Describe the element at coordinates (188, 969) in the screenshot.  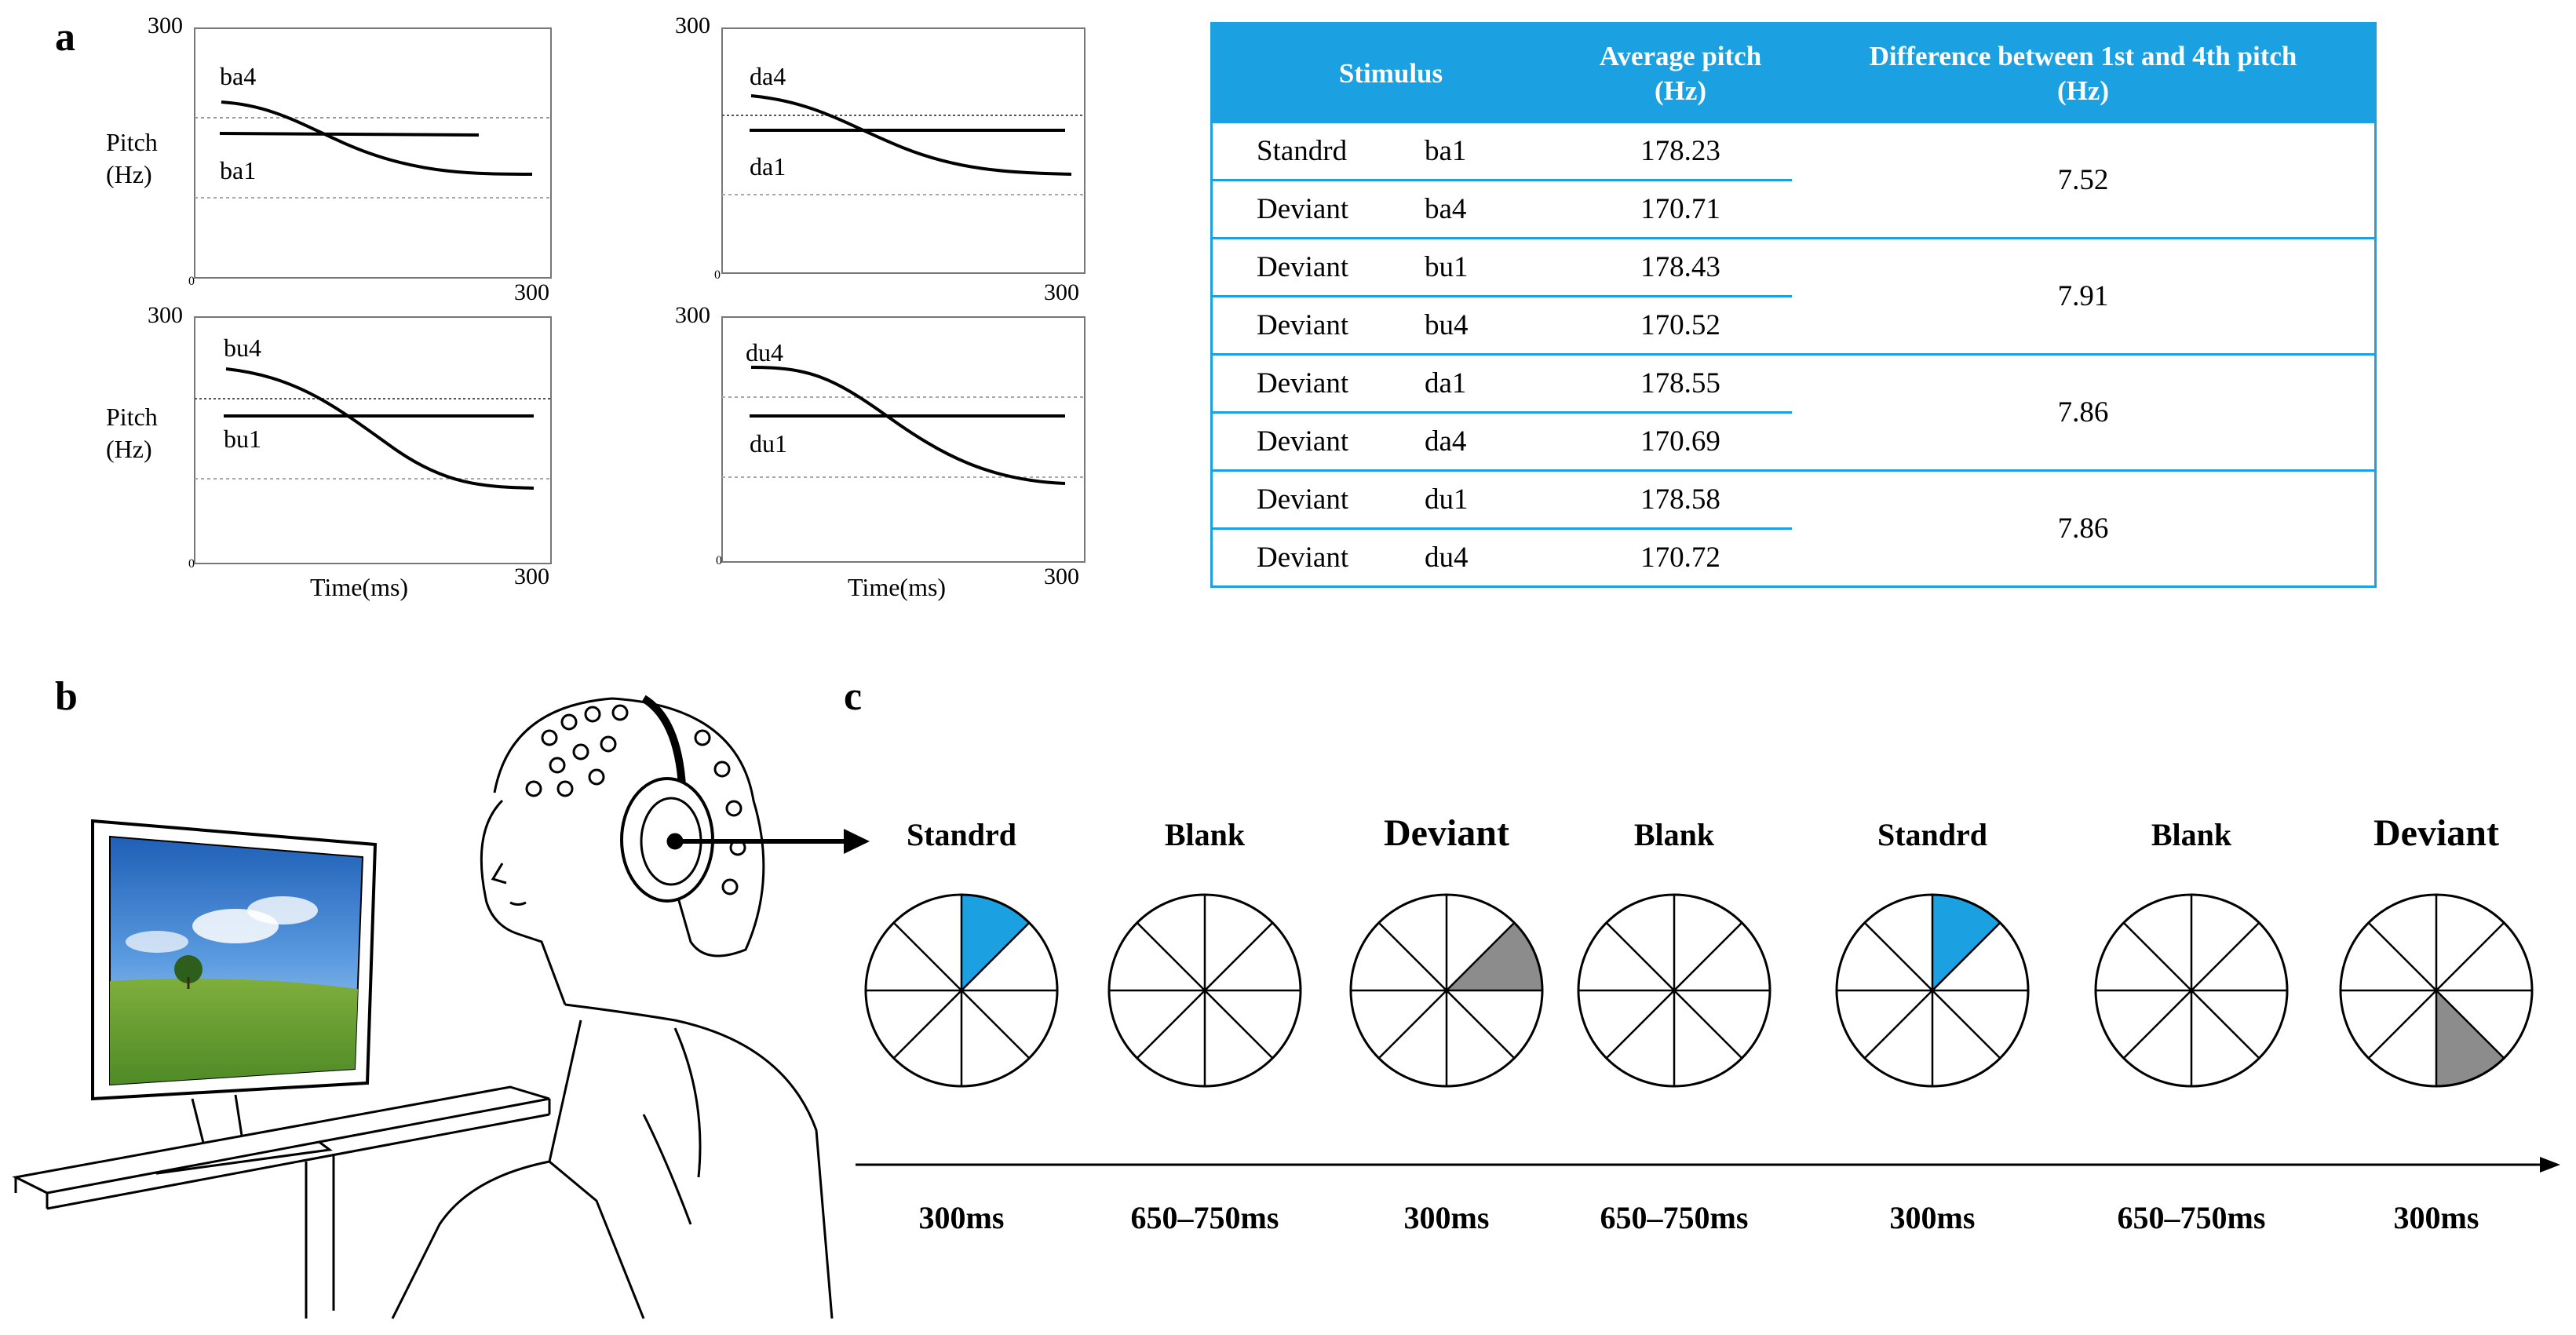
I see `tree` at that location.